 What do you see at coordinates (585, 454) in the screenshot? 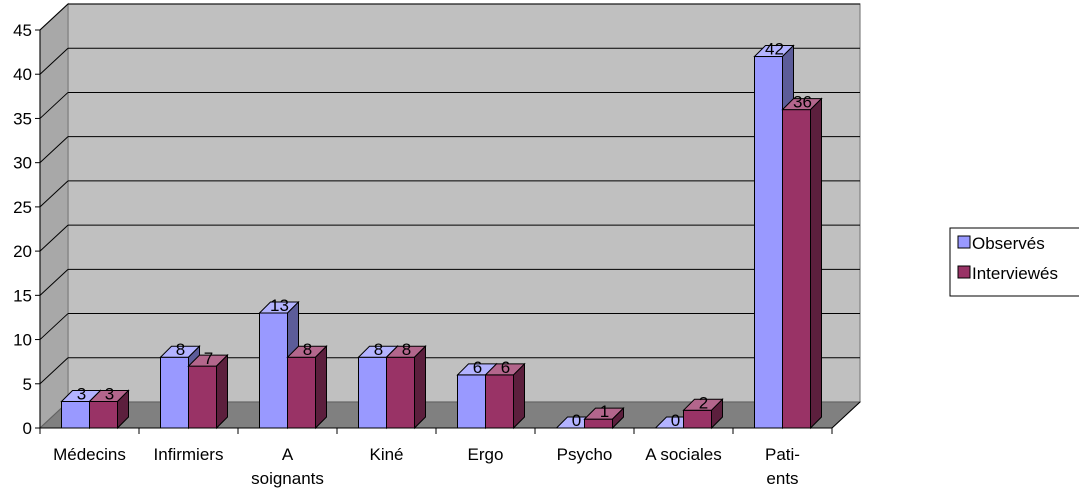
I see `x-category-label: Psycho` at bounding box center [585, 454].